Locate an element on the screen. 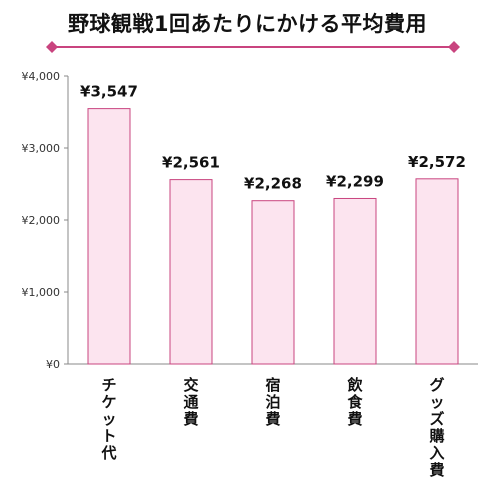 This screenshot has width=495, height=482. bar-value-label: ¥2,299 is located at coordinates (355, 181).